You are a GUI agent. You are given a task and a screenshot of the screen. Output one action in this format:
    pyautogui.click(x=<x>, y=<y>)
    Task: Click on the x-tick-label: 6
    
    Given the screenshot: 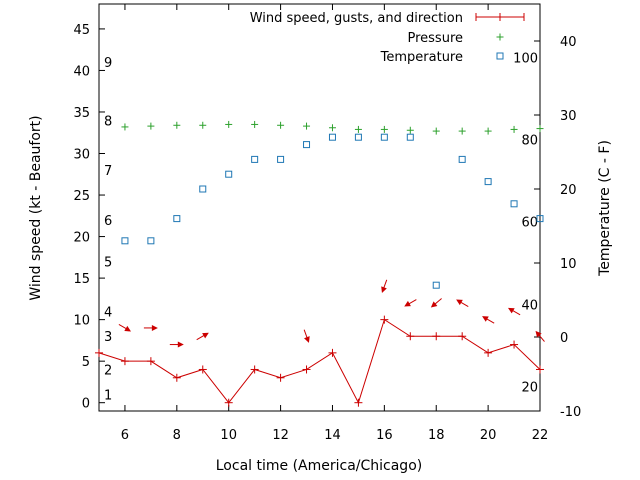 What is the action you would take?
    pyautogui.click(x=125, y=435)
    